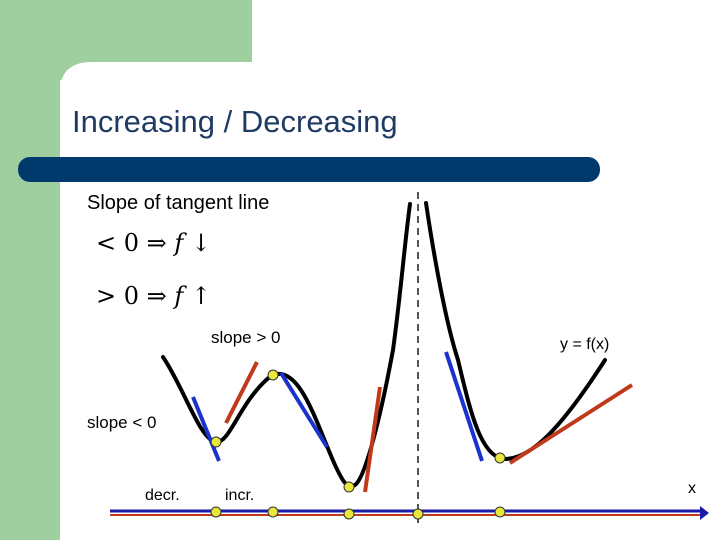 Image resolution: width=720 pixels, height=540 pixels. I want to click on curve-point-max, so click(273, 375).